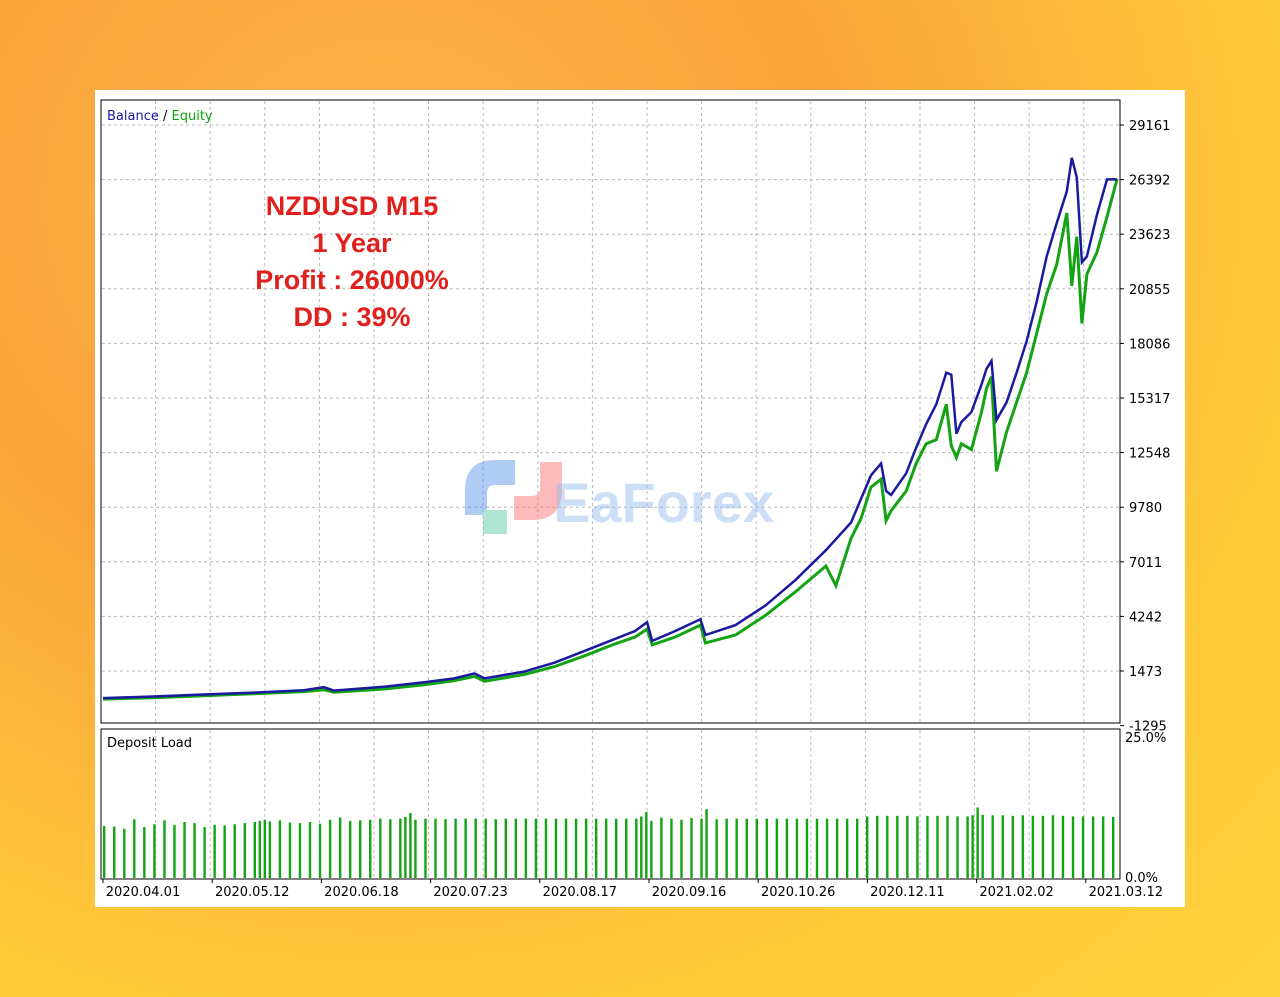 This screenshot has width=1280, height=997. What do you see at coordinates (149, 743) in the screenshot?
I see `deposit-load-title: Deposit Load` at bounding box center [149, 743].